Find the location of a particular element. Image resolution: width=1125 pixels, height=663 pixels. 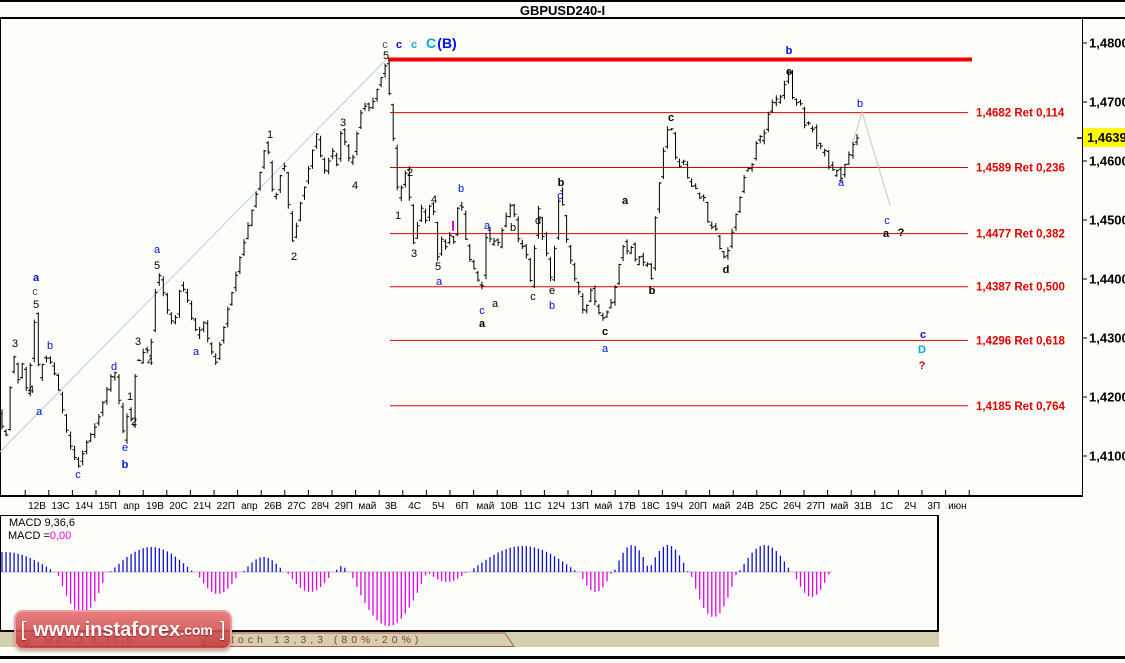

x-axis-label: 3В is located at coordinates (391, 506).